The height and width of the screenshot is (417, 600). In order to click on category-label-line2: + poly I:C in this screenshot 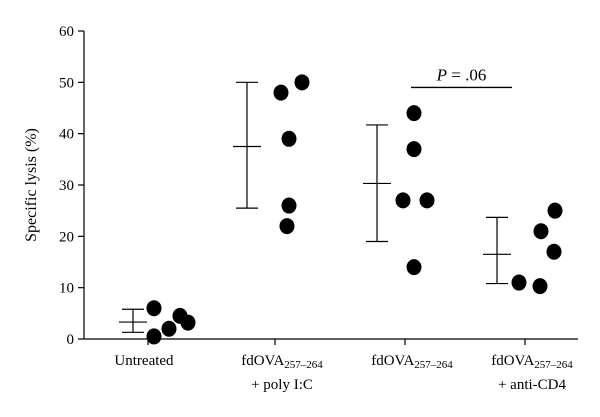, I will do `click(282, 385)`.